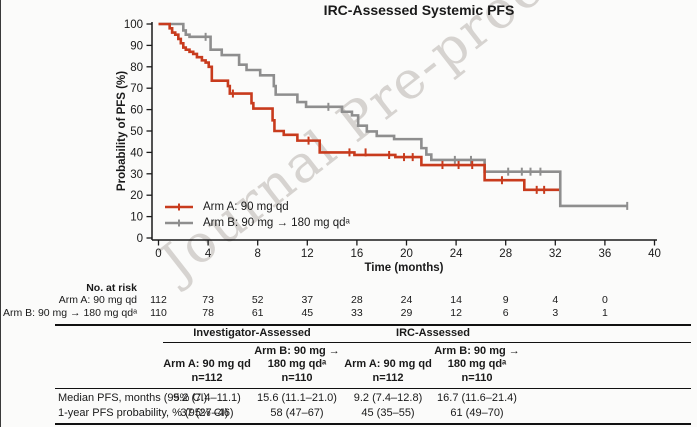  I want to click on risk-value: 112, so click(158, 300).